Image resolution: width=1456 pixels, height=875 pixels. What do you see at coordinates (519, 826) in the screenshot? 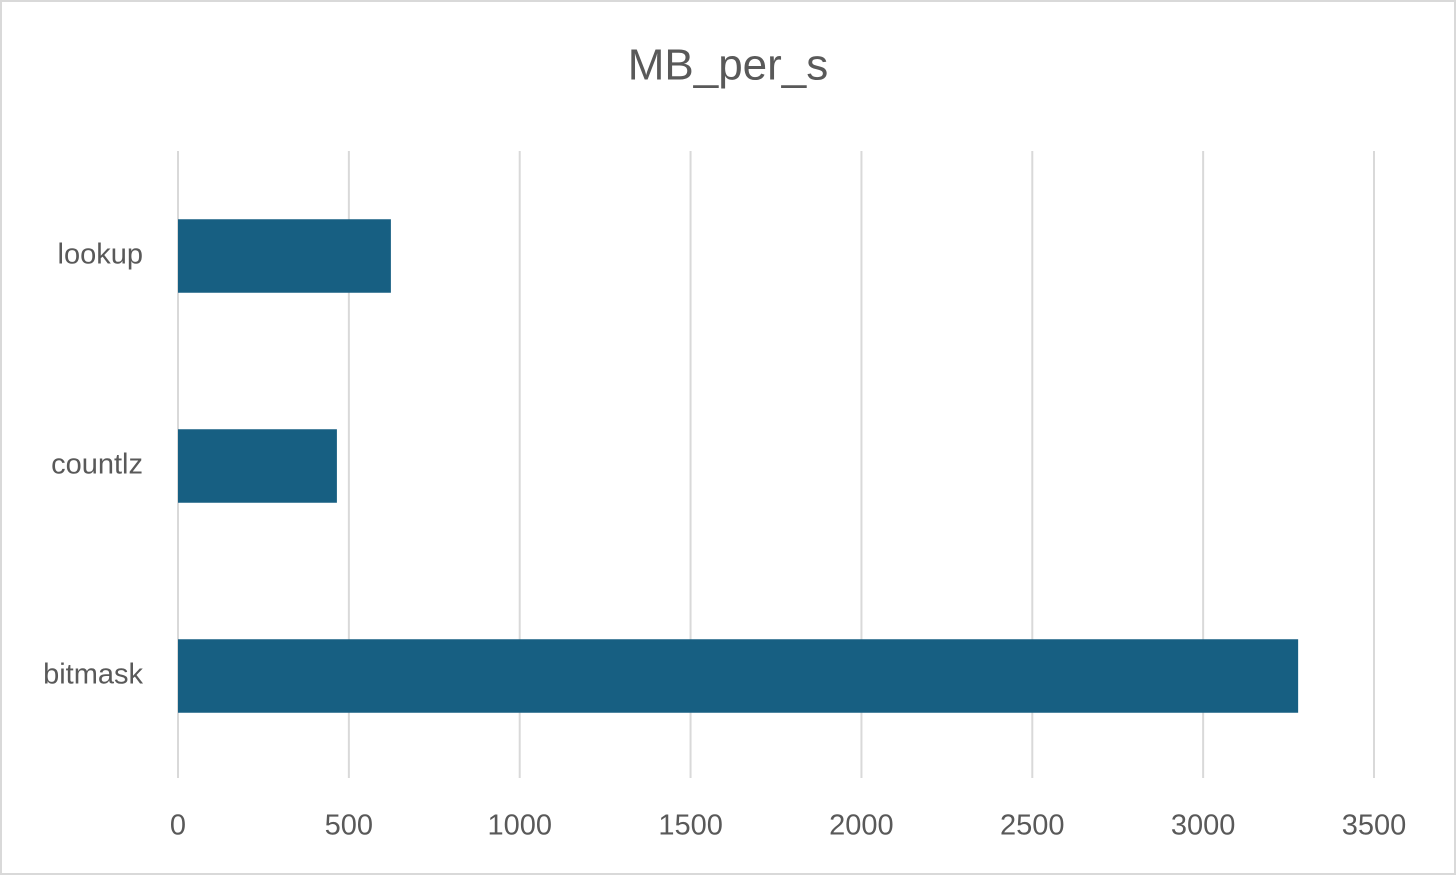
I see `x-tick-label: 1000` at bounding box center [519, 826].